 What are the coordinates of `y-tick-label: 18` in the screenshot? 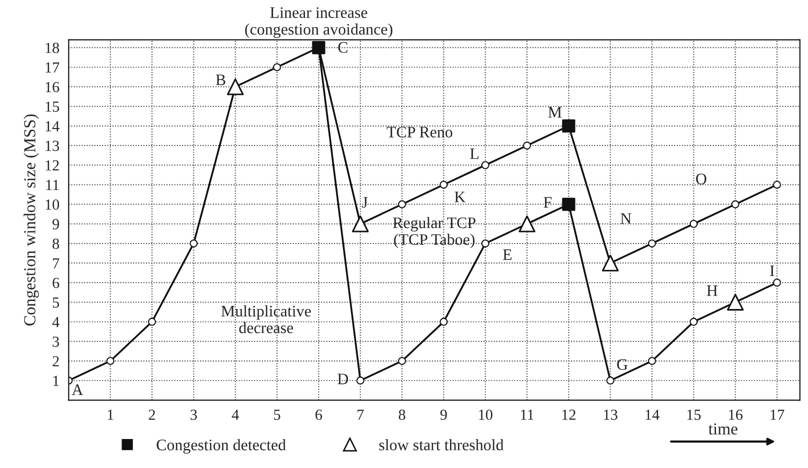 It's located at (53, 48).